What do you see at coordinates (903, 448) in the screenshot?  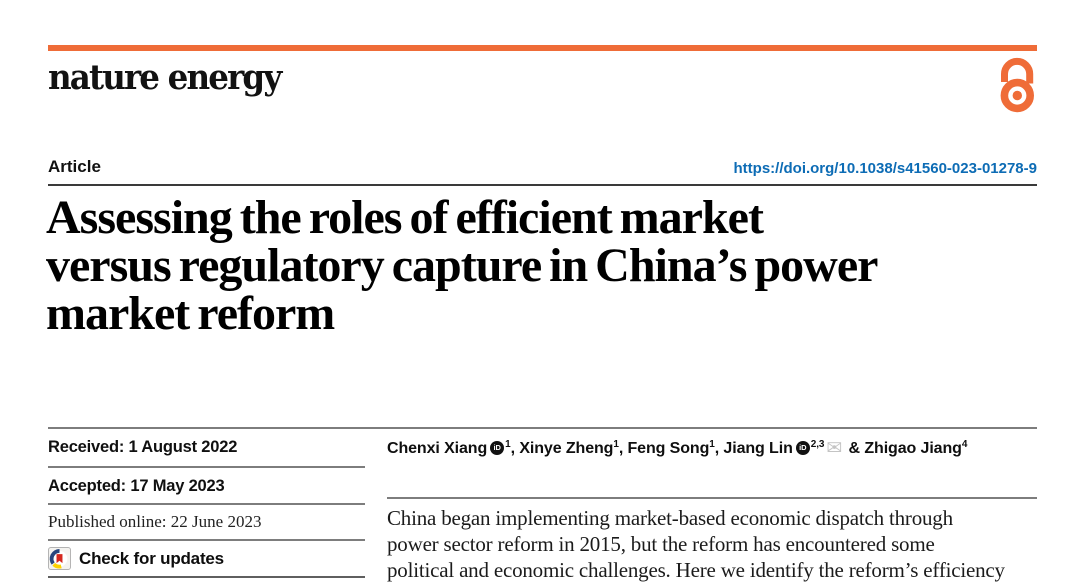 I see `author-name: & Zhigao Jiang` at bounding box center [903, 448].